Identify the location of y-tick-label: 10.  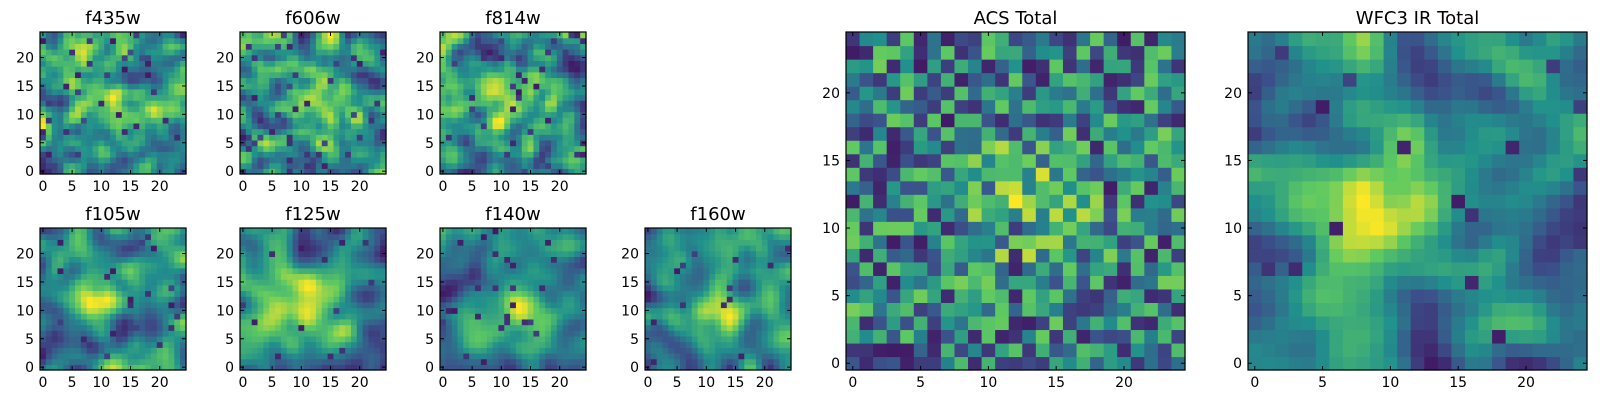
(425, 115).